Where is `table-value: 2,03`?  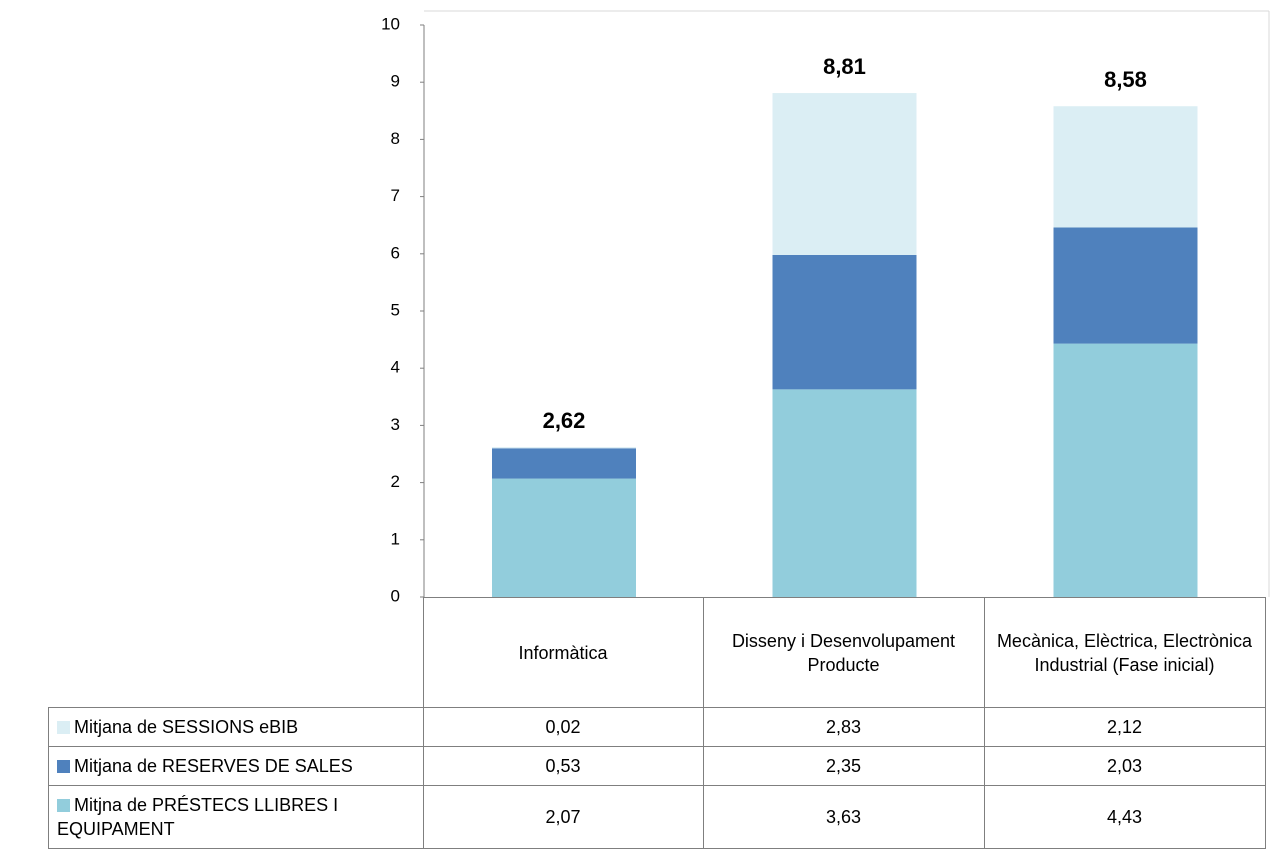
table-value: 2,03 is located at coordinates (1124, 766).